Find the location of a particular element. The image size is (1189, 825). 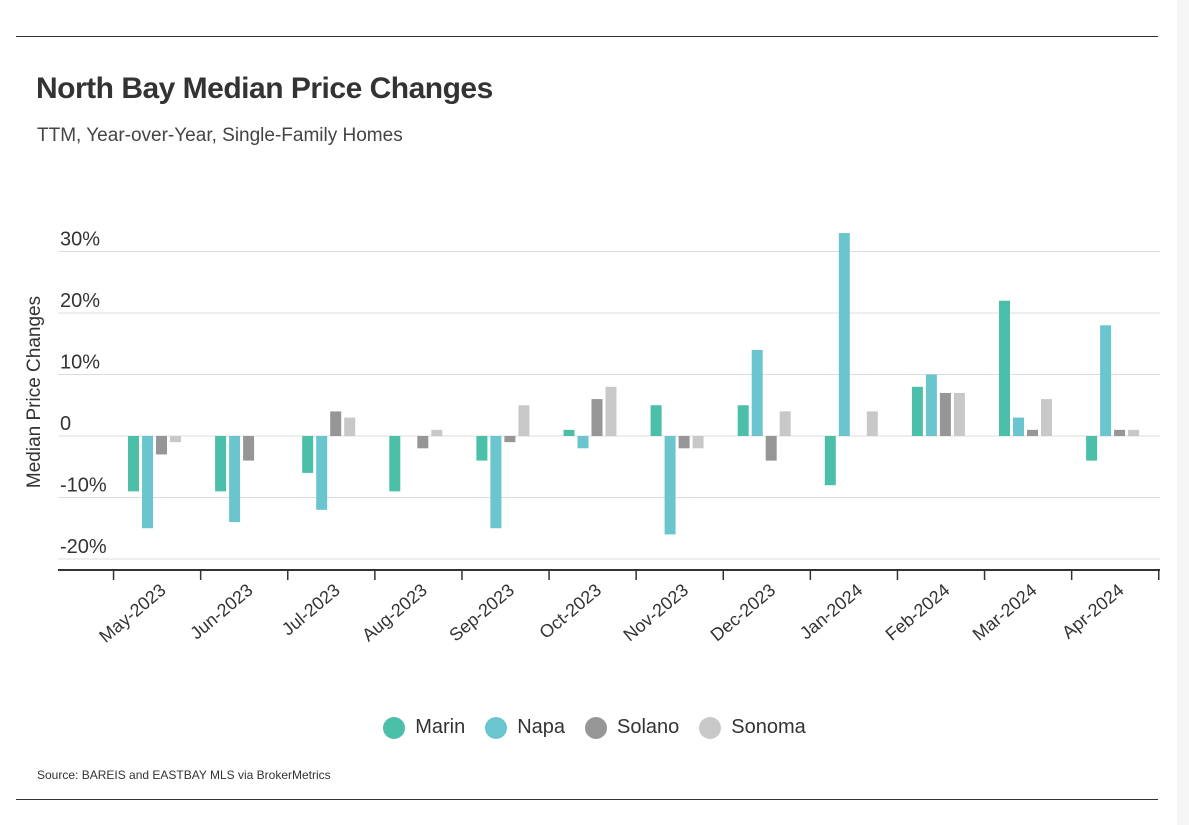

x-tick-label: Sep-2023 is located at coordinates (481, 613).